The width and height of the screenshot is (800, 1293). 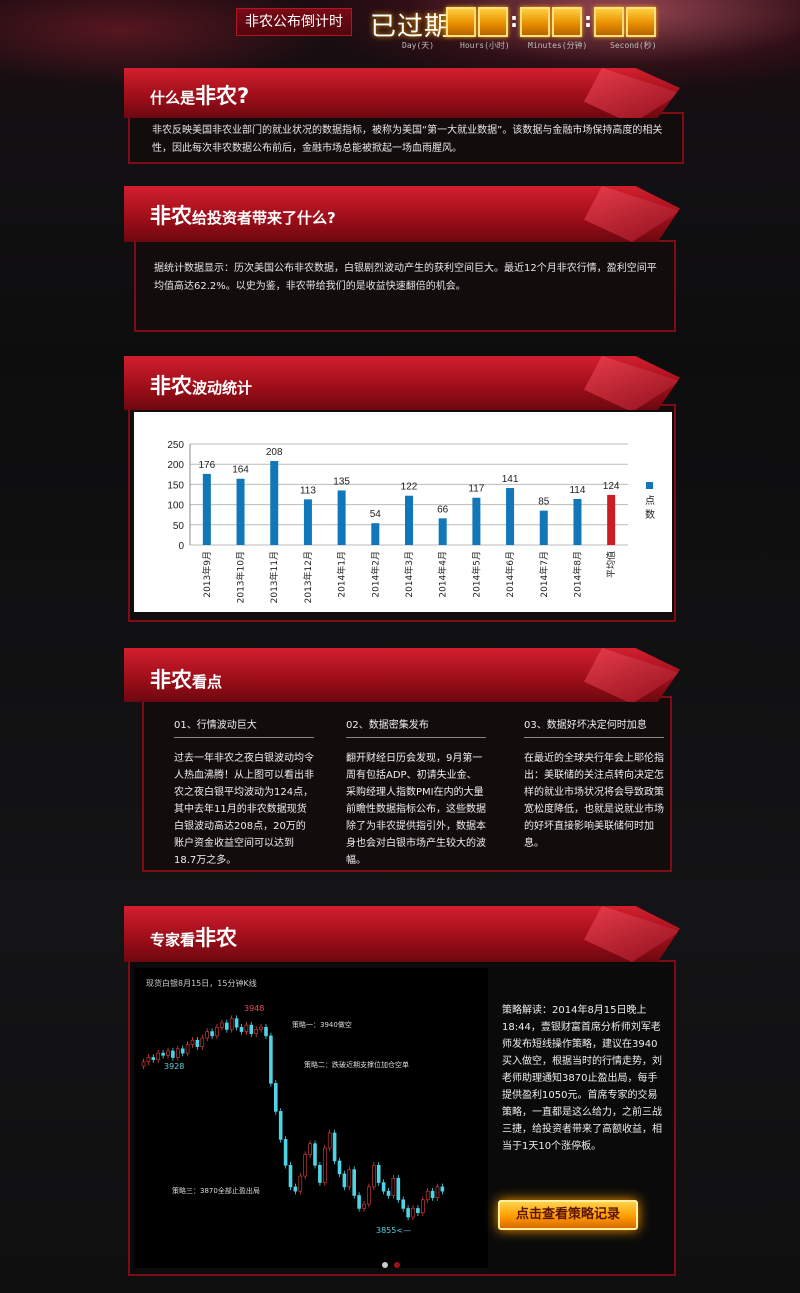 I want to click on y-tick-label: 100, so click(x=175, y=506).